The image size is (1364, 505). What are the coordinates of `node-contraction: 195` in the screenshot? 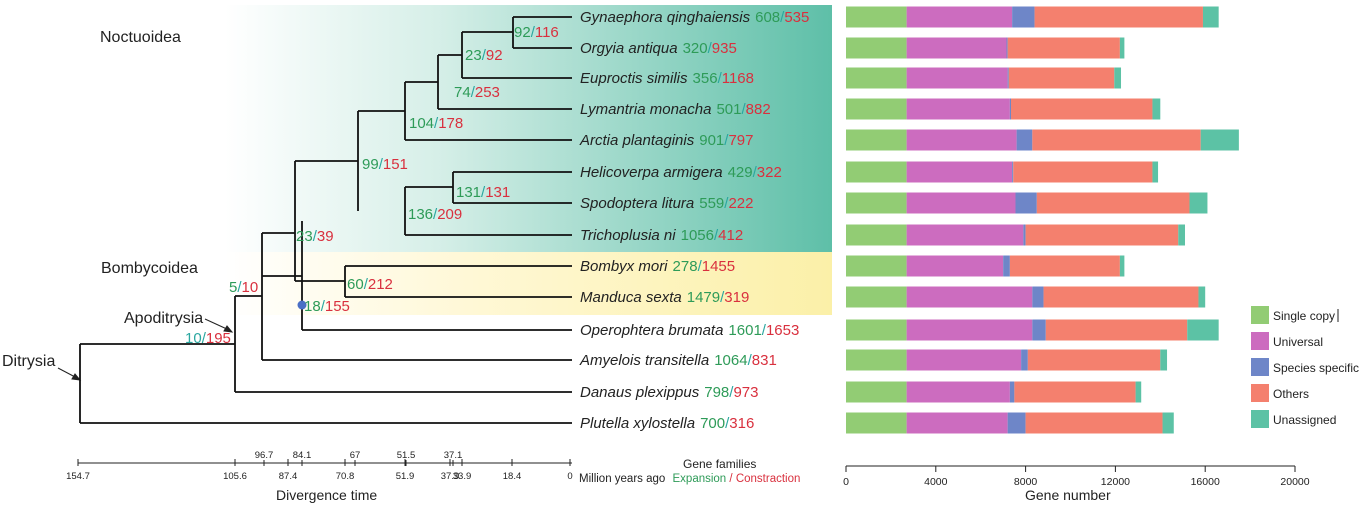 It's located at (218, 338).